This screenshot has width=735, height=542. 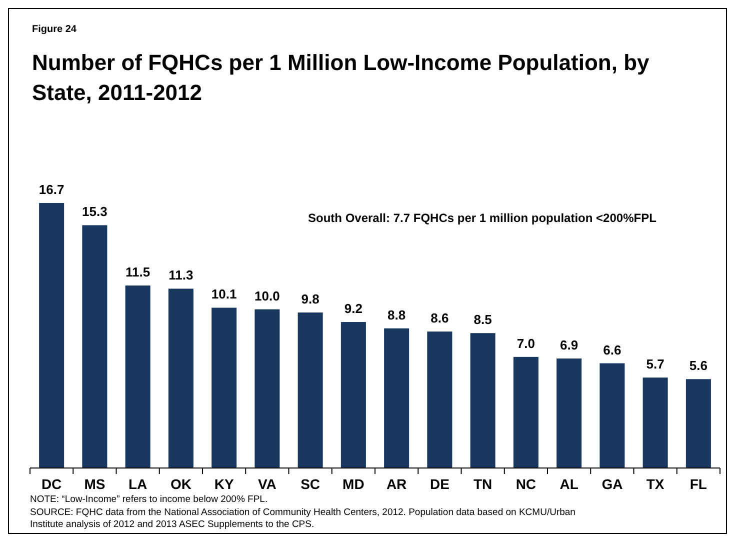 What do you see at coordinates (353, 484) in the screenshot?
I see `x-tick-label: MD` at bounding box center [353, 484].